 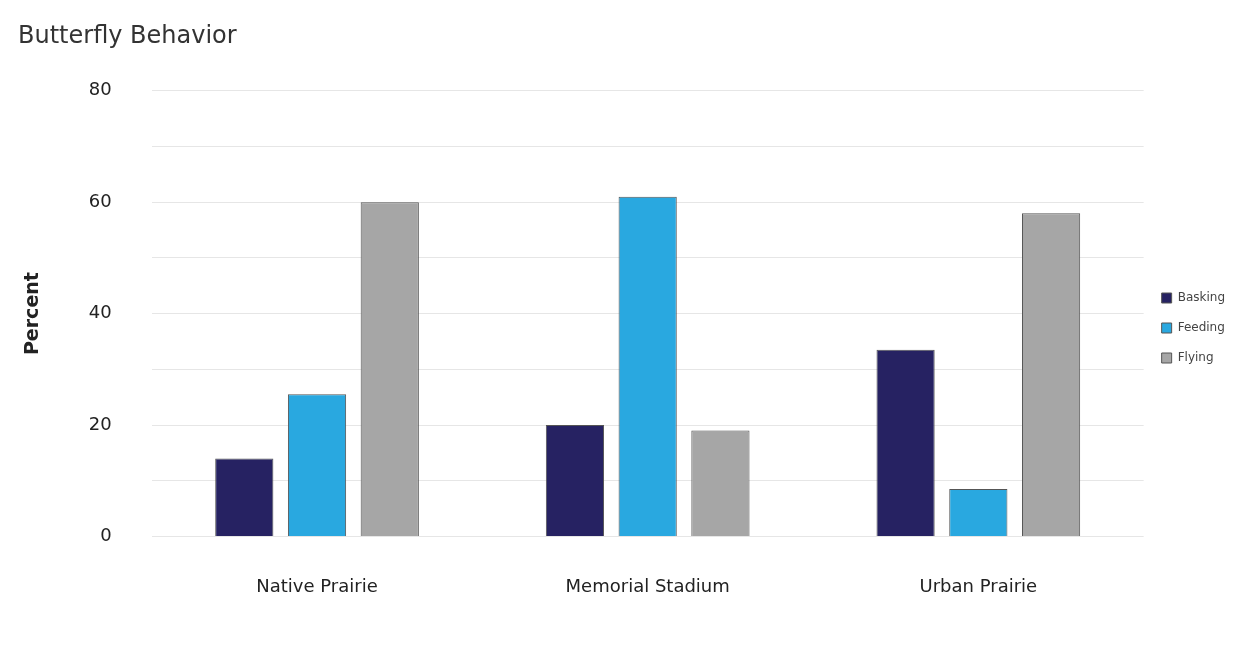 What do you see at coordinates (100, 200) in the screenshot?
I see `y-tick-label: 60` at bounding box center [100, 200].